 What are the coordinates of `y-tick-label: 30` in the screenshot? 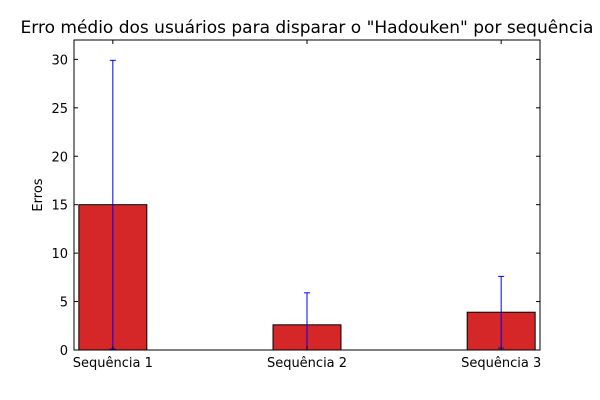 It's located at (59, 60).